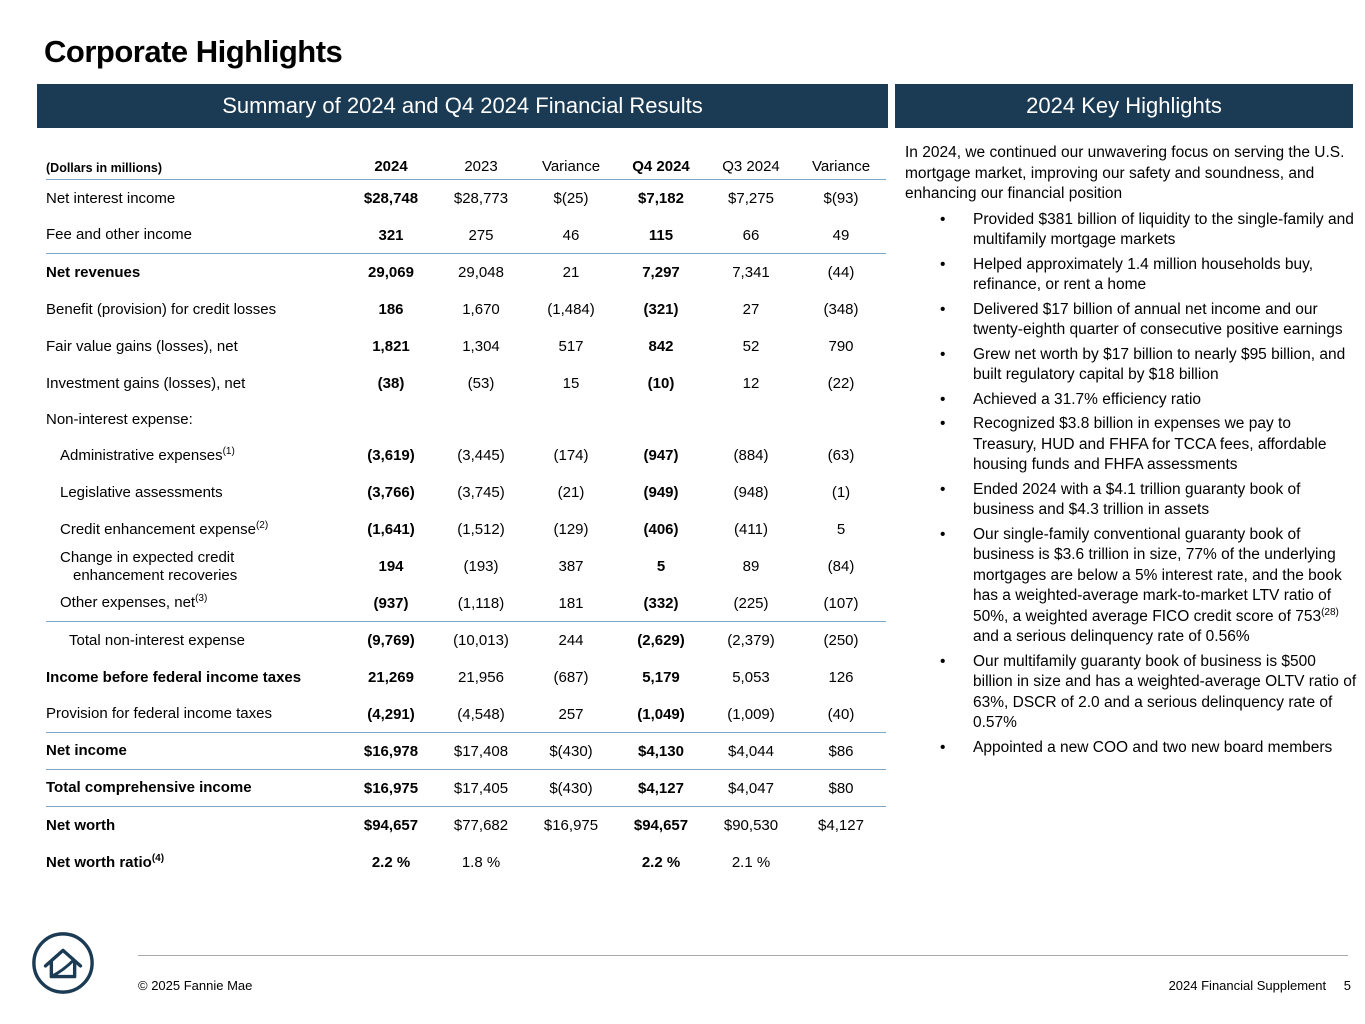 Image resolution: width=1365 pixels, height=1024 pixels. What do you see at coordinates (391, 603) in the screenshot?
I see `cell-value: (937)` at bounding box center [391, 603].